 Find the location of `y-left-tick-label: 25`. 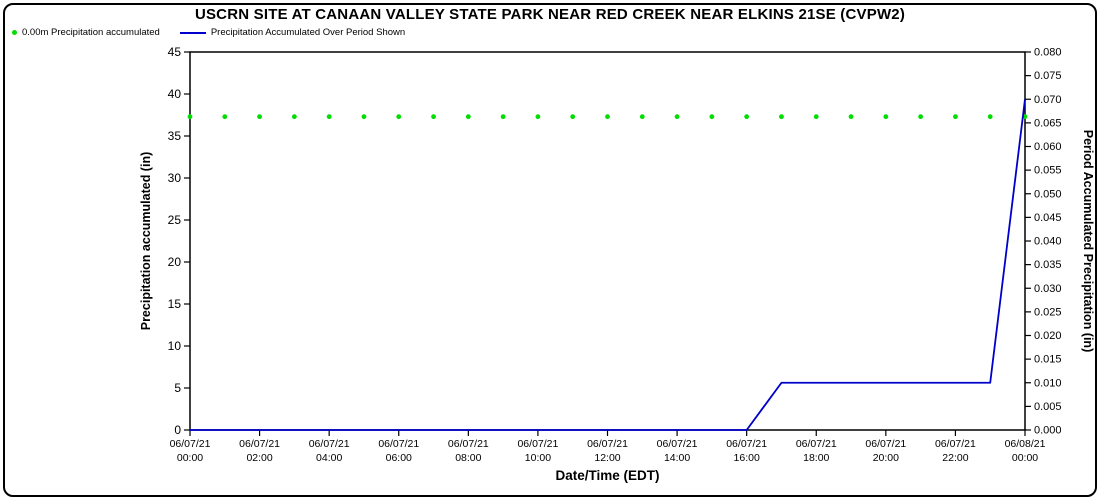

y-left-tick-label: 25 is located at coordinates (175, 220).